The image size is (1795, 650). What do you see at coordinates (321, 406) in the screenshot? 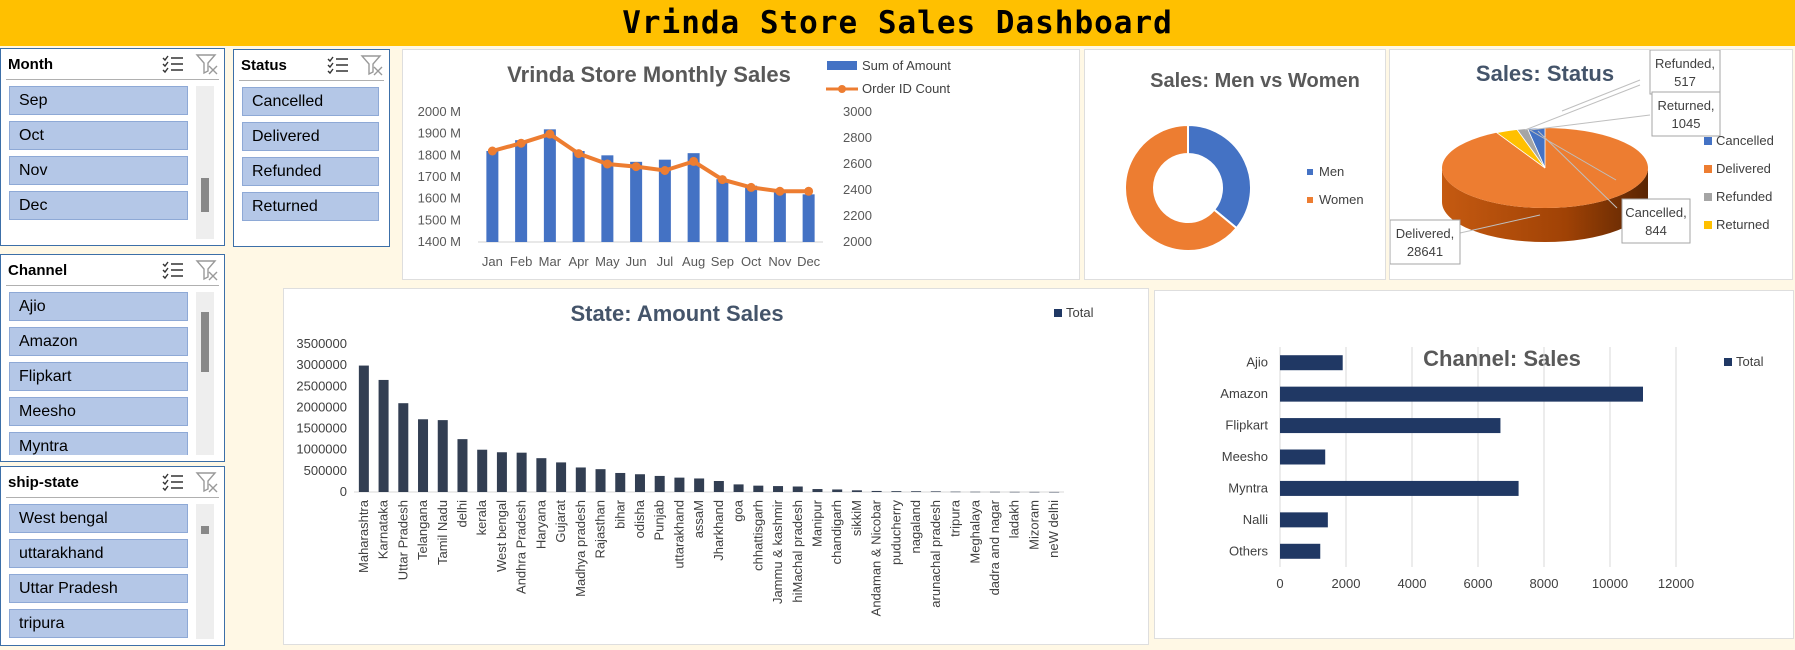
I see `y-tick-label: 2000000` at bounding box center [321, 406].